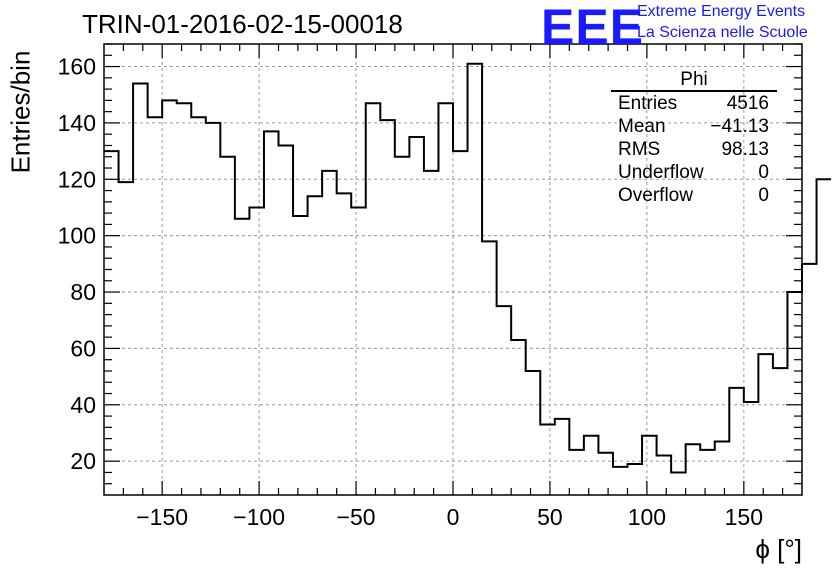  I want to click on stats-label: Entries, so click(648, 103).